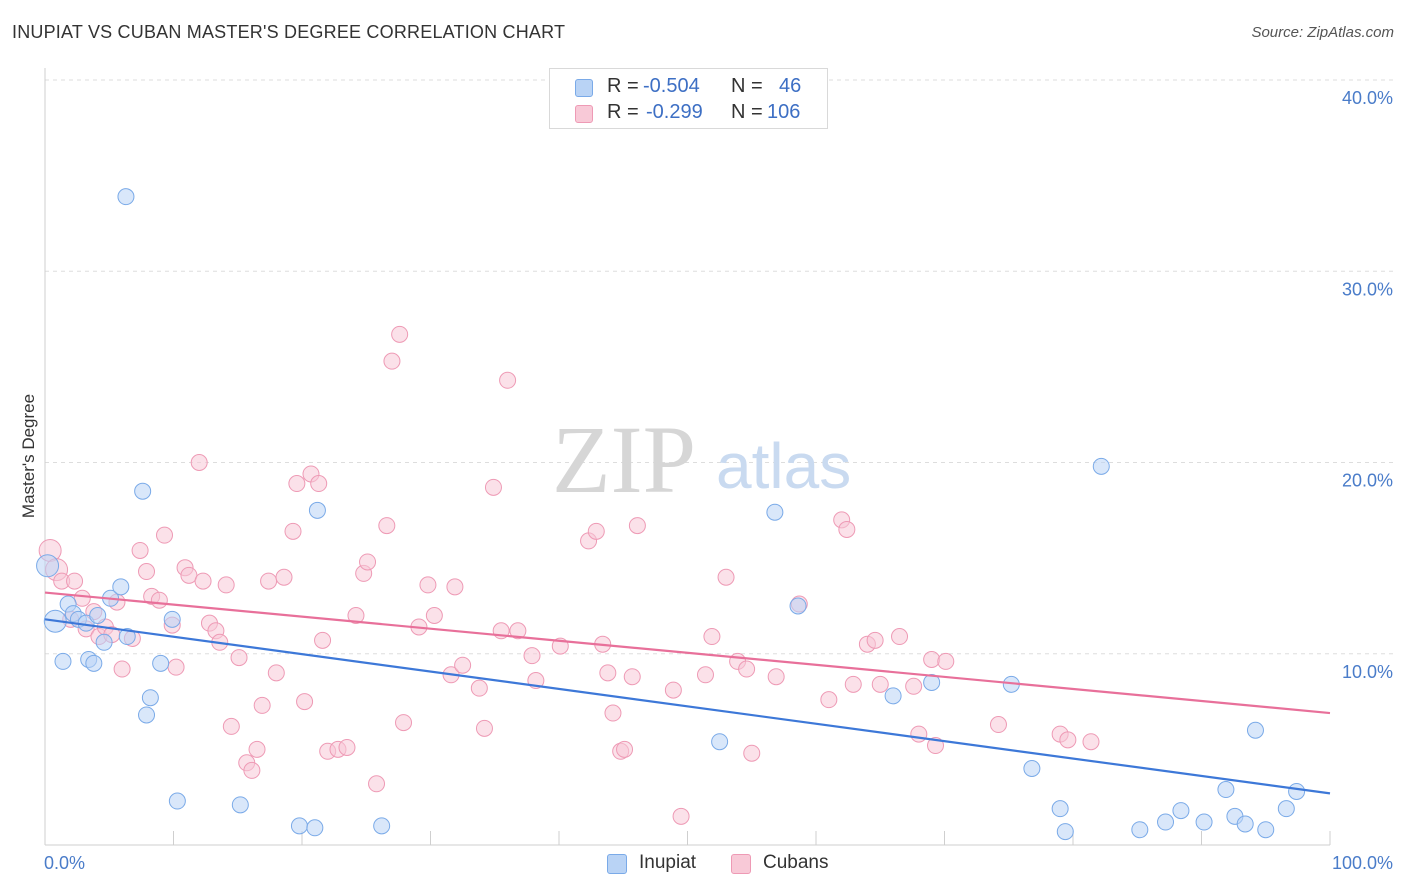 The height and width of the screenshot is (892, 1406). Describe the element at coordinates (1367, 481) in the screenshot. I see `y-tick-label: 20.0%` at that location.